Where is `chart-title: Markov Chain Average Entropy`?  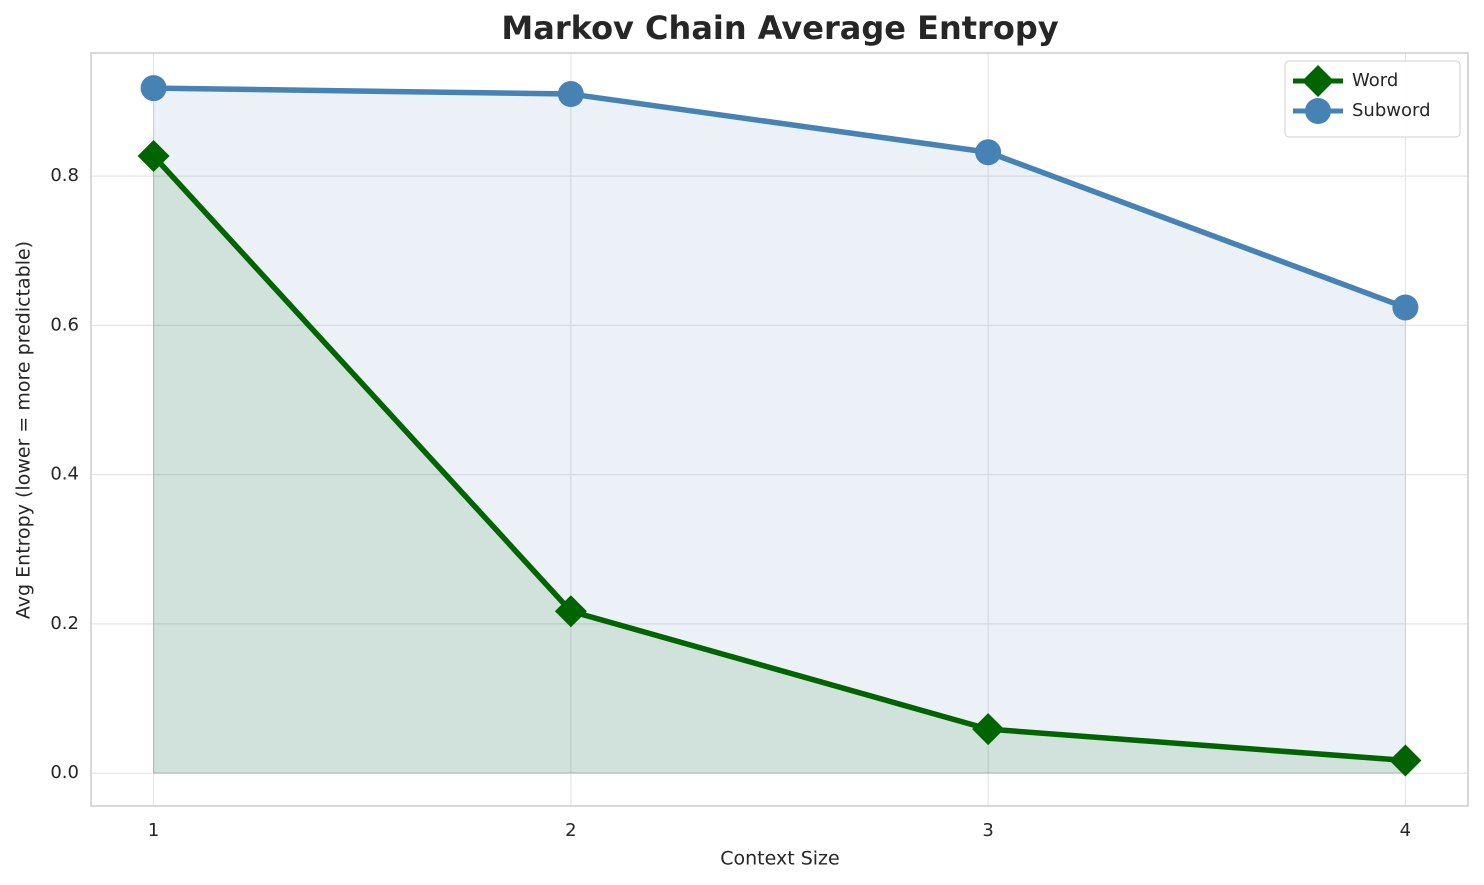 chart-title: Markov Chain Average Entropy is located at coordinates (779, 28).